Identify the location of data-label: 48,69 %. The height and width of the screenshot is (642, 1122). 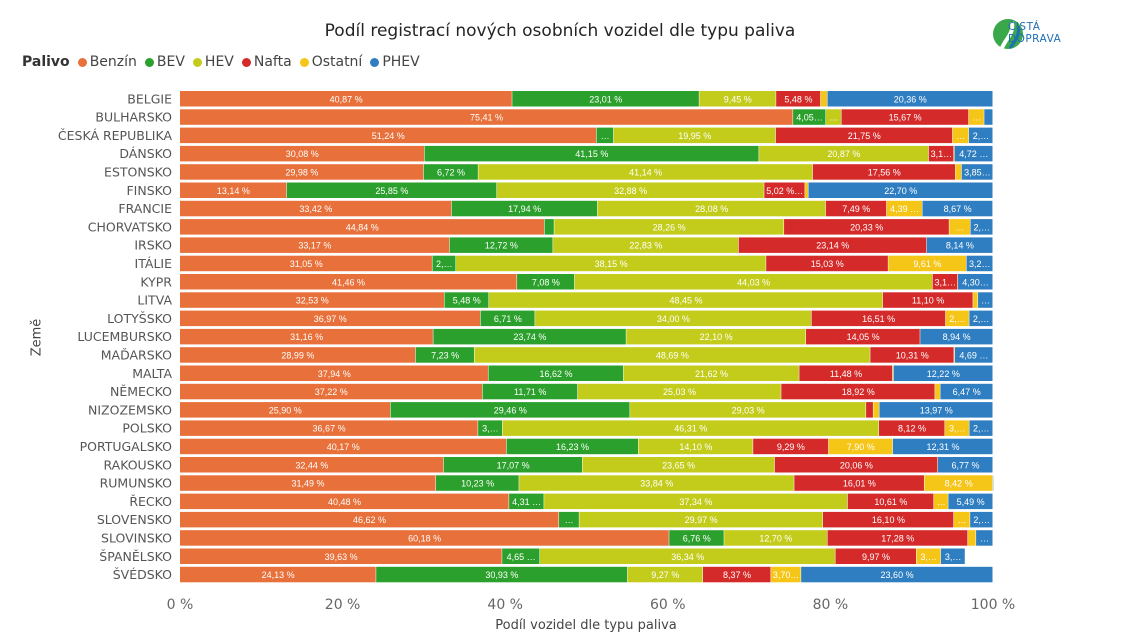
(672, 355).